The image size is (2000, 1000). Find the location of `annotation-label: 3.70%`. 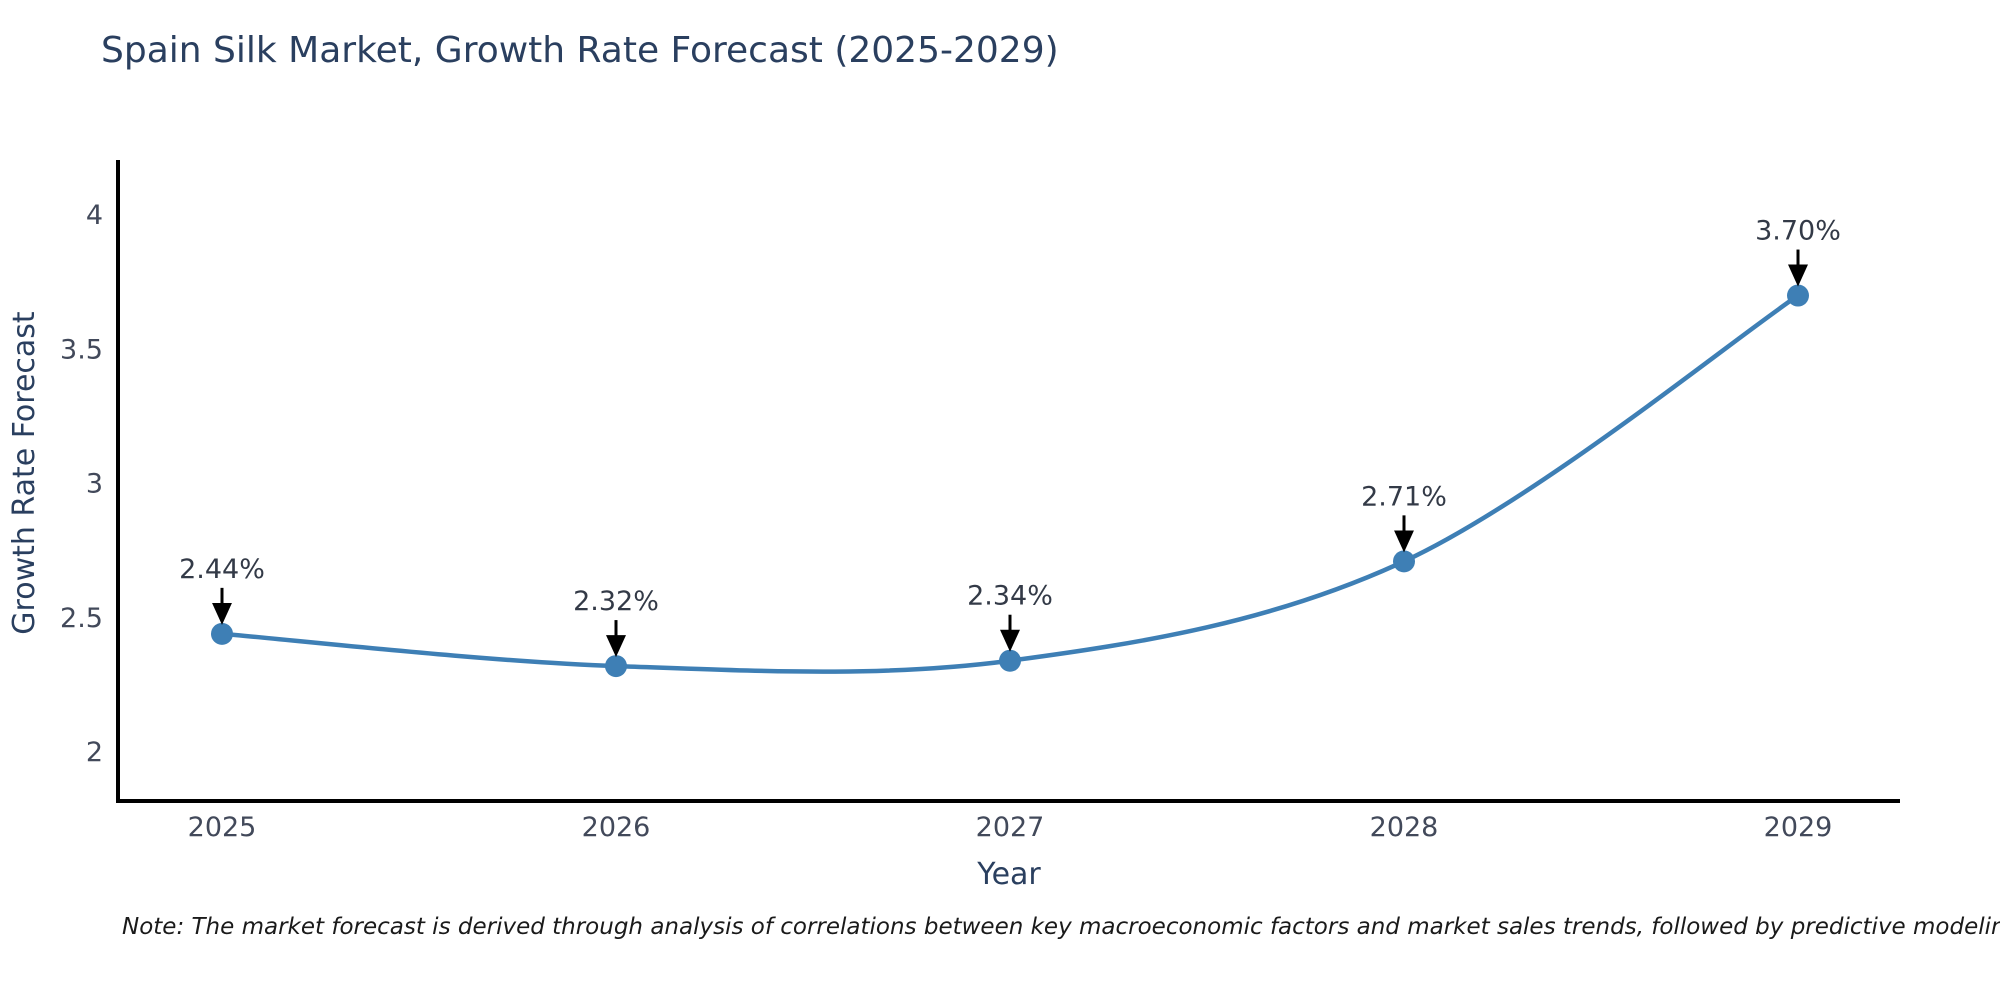

annotation-label: 3.70% is located at coordinates (1798, 231).